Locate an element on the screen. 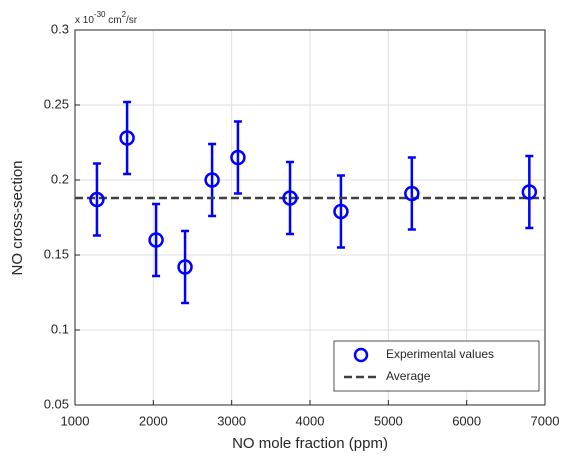 The image size is (568, 456). y-tick-label: 0.15 is located at coordinates (56, 253).